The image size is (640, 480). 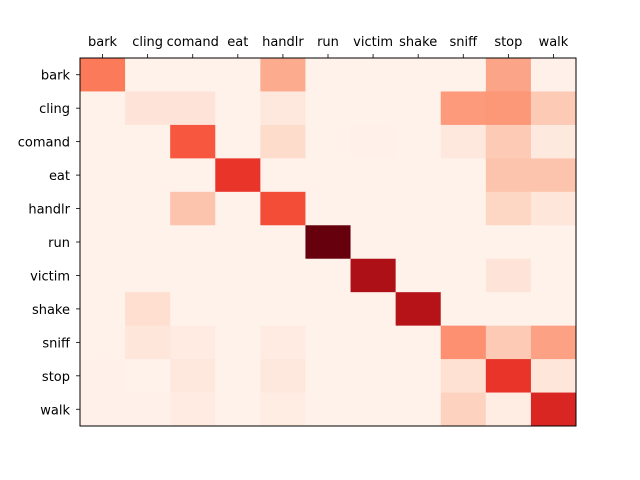 I want to click on heatmap-cell-comand-eat, so click(x=237, y=142).